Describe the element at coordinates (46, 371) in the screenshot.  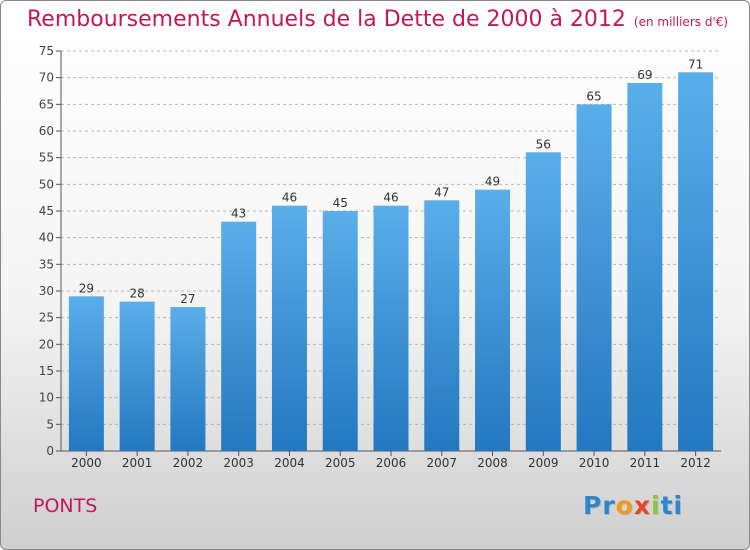
I see `y-tick-label: 15` at that location.